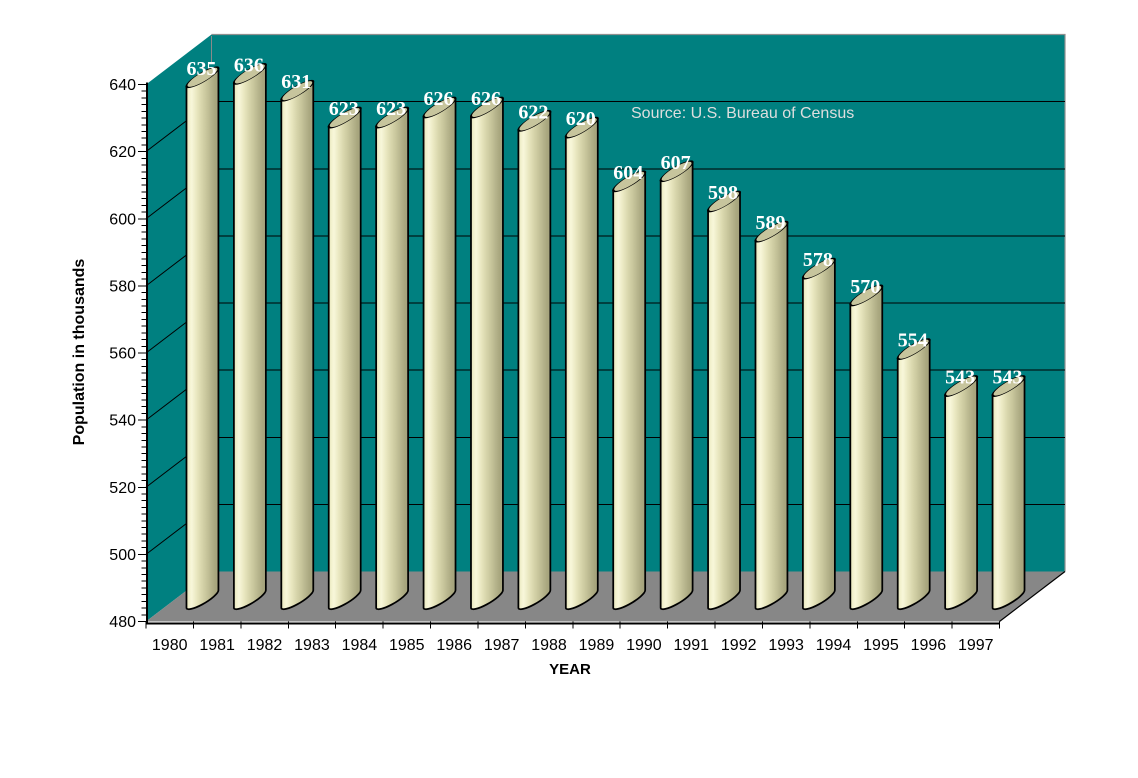  I want to click on svg-text: 1982, so click(265, 645).